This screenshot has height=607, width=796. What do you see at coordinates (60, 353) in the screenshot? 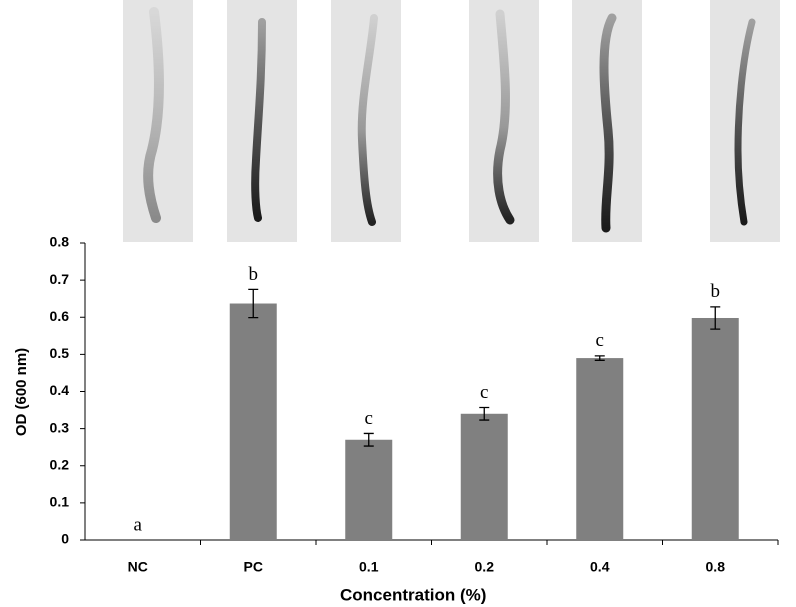
I see `y-tick-label: 0.5` at bounding box center [60, 353].